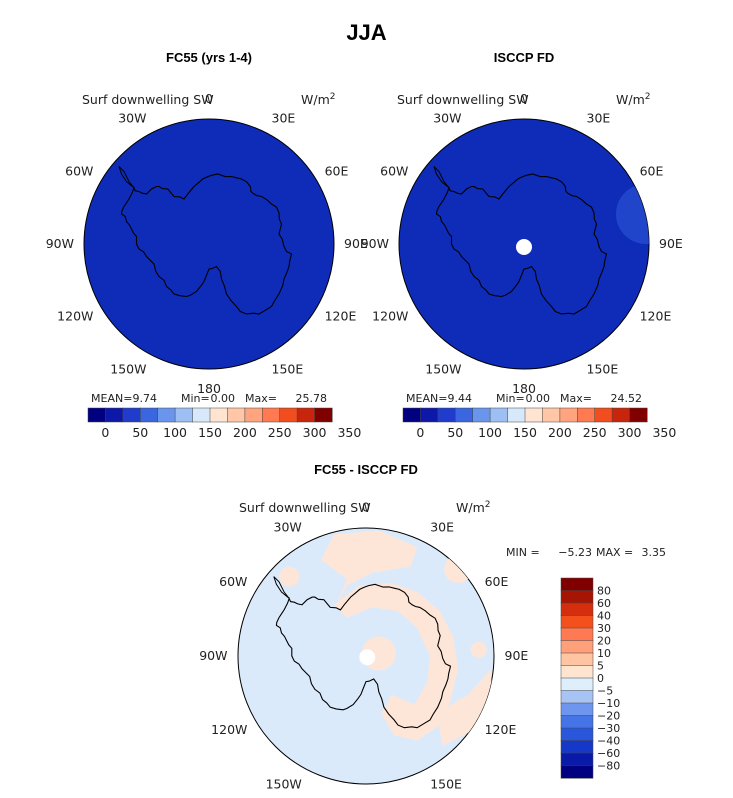  I want to click on colorbar-tick-label: −10, so click(608, 703).